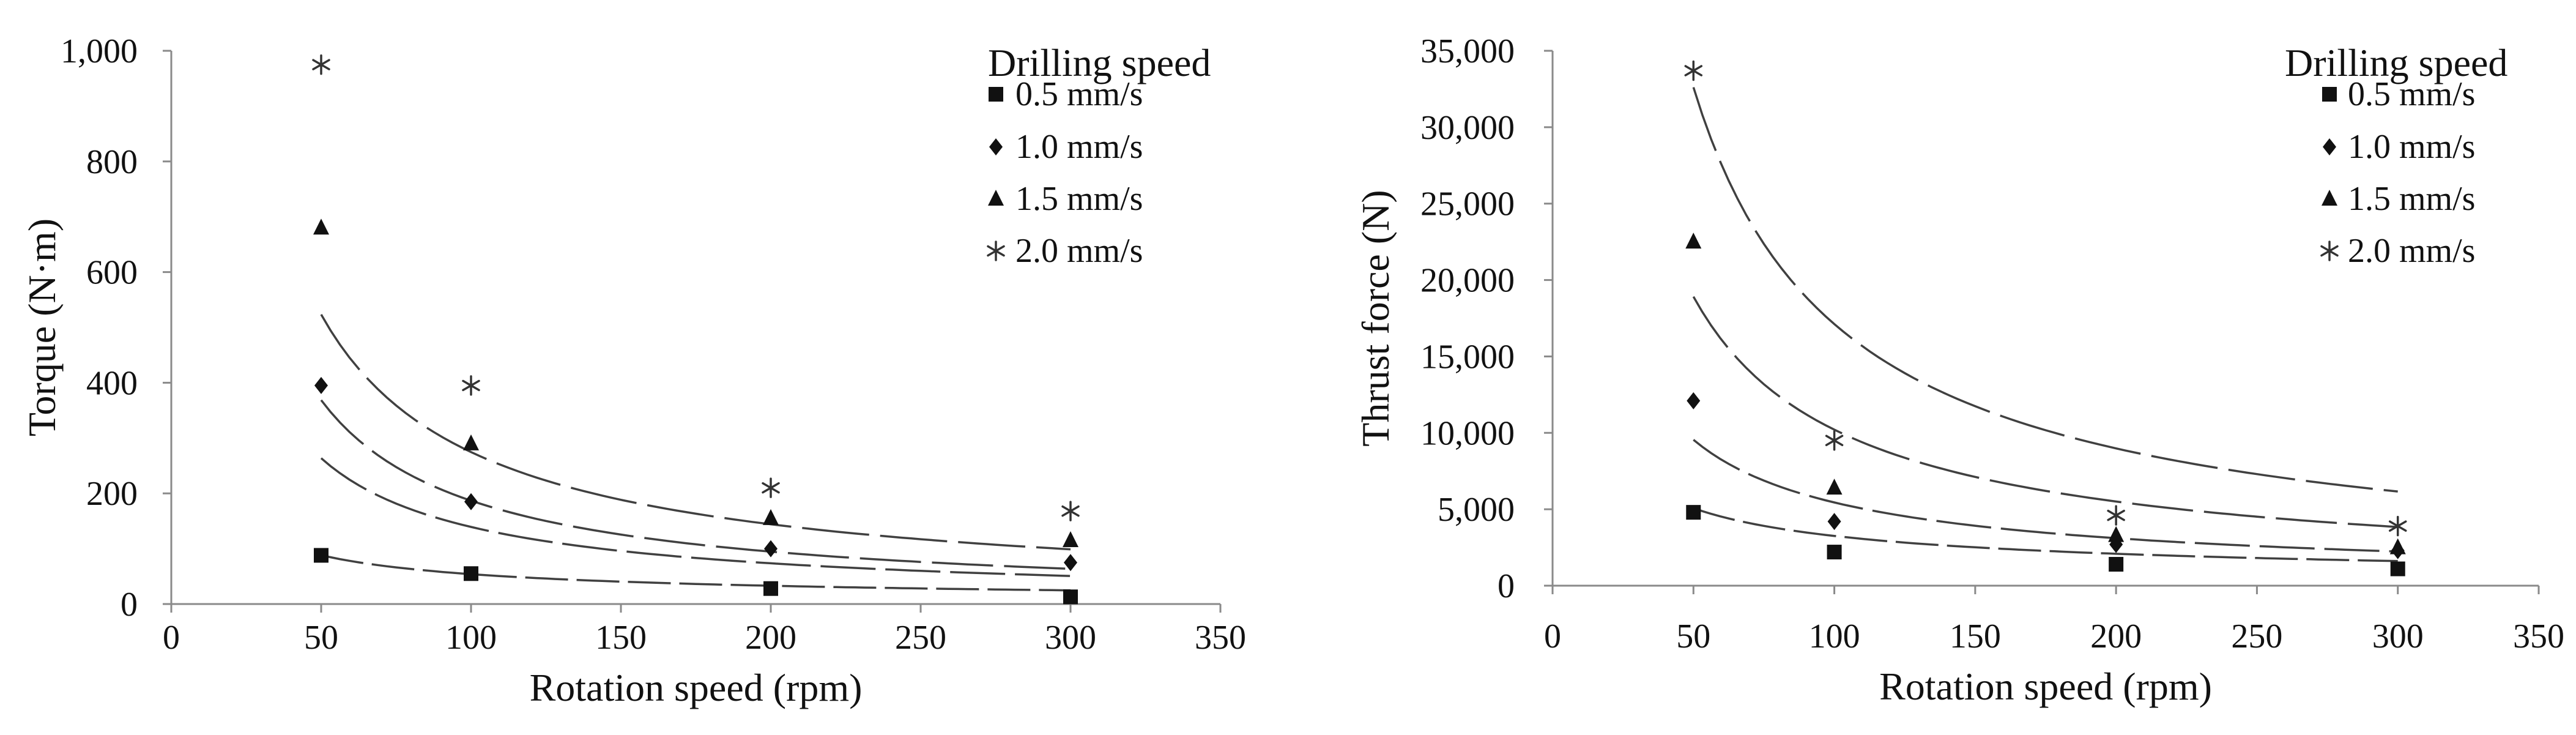  I want to click on trendline-asterisk, so click(695, 432).